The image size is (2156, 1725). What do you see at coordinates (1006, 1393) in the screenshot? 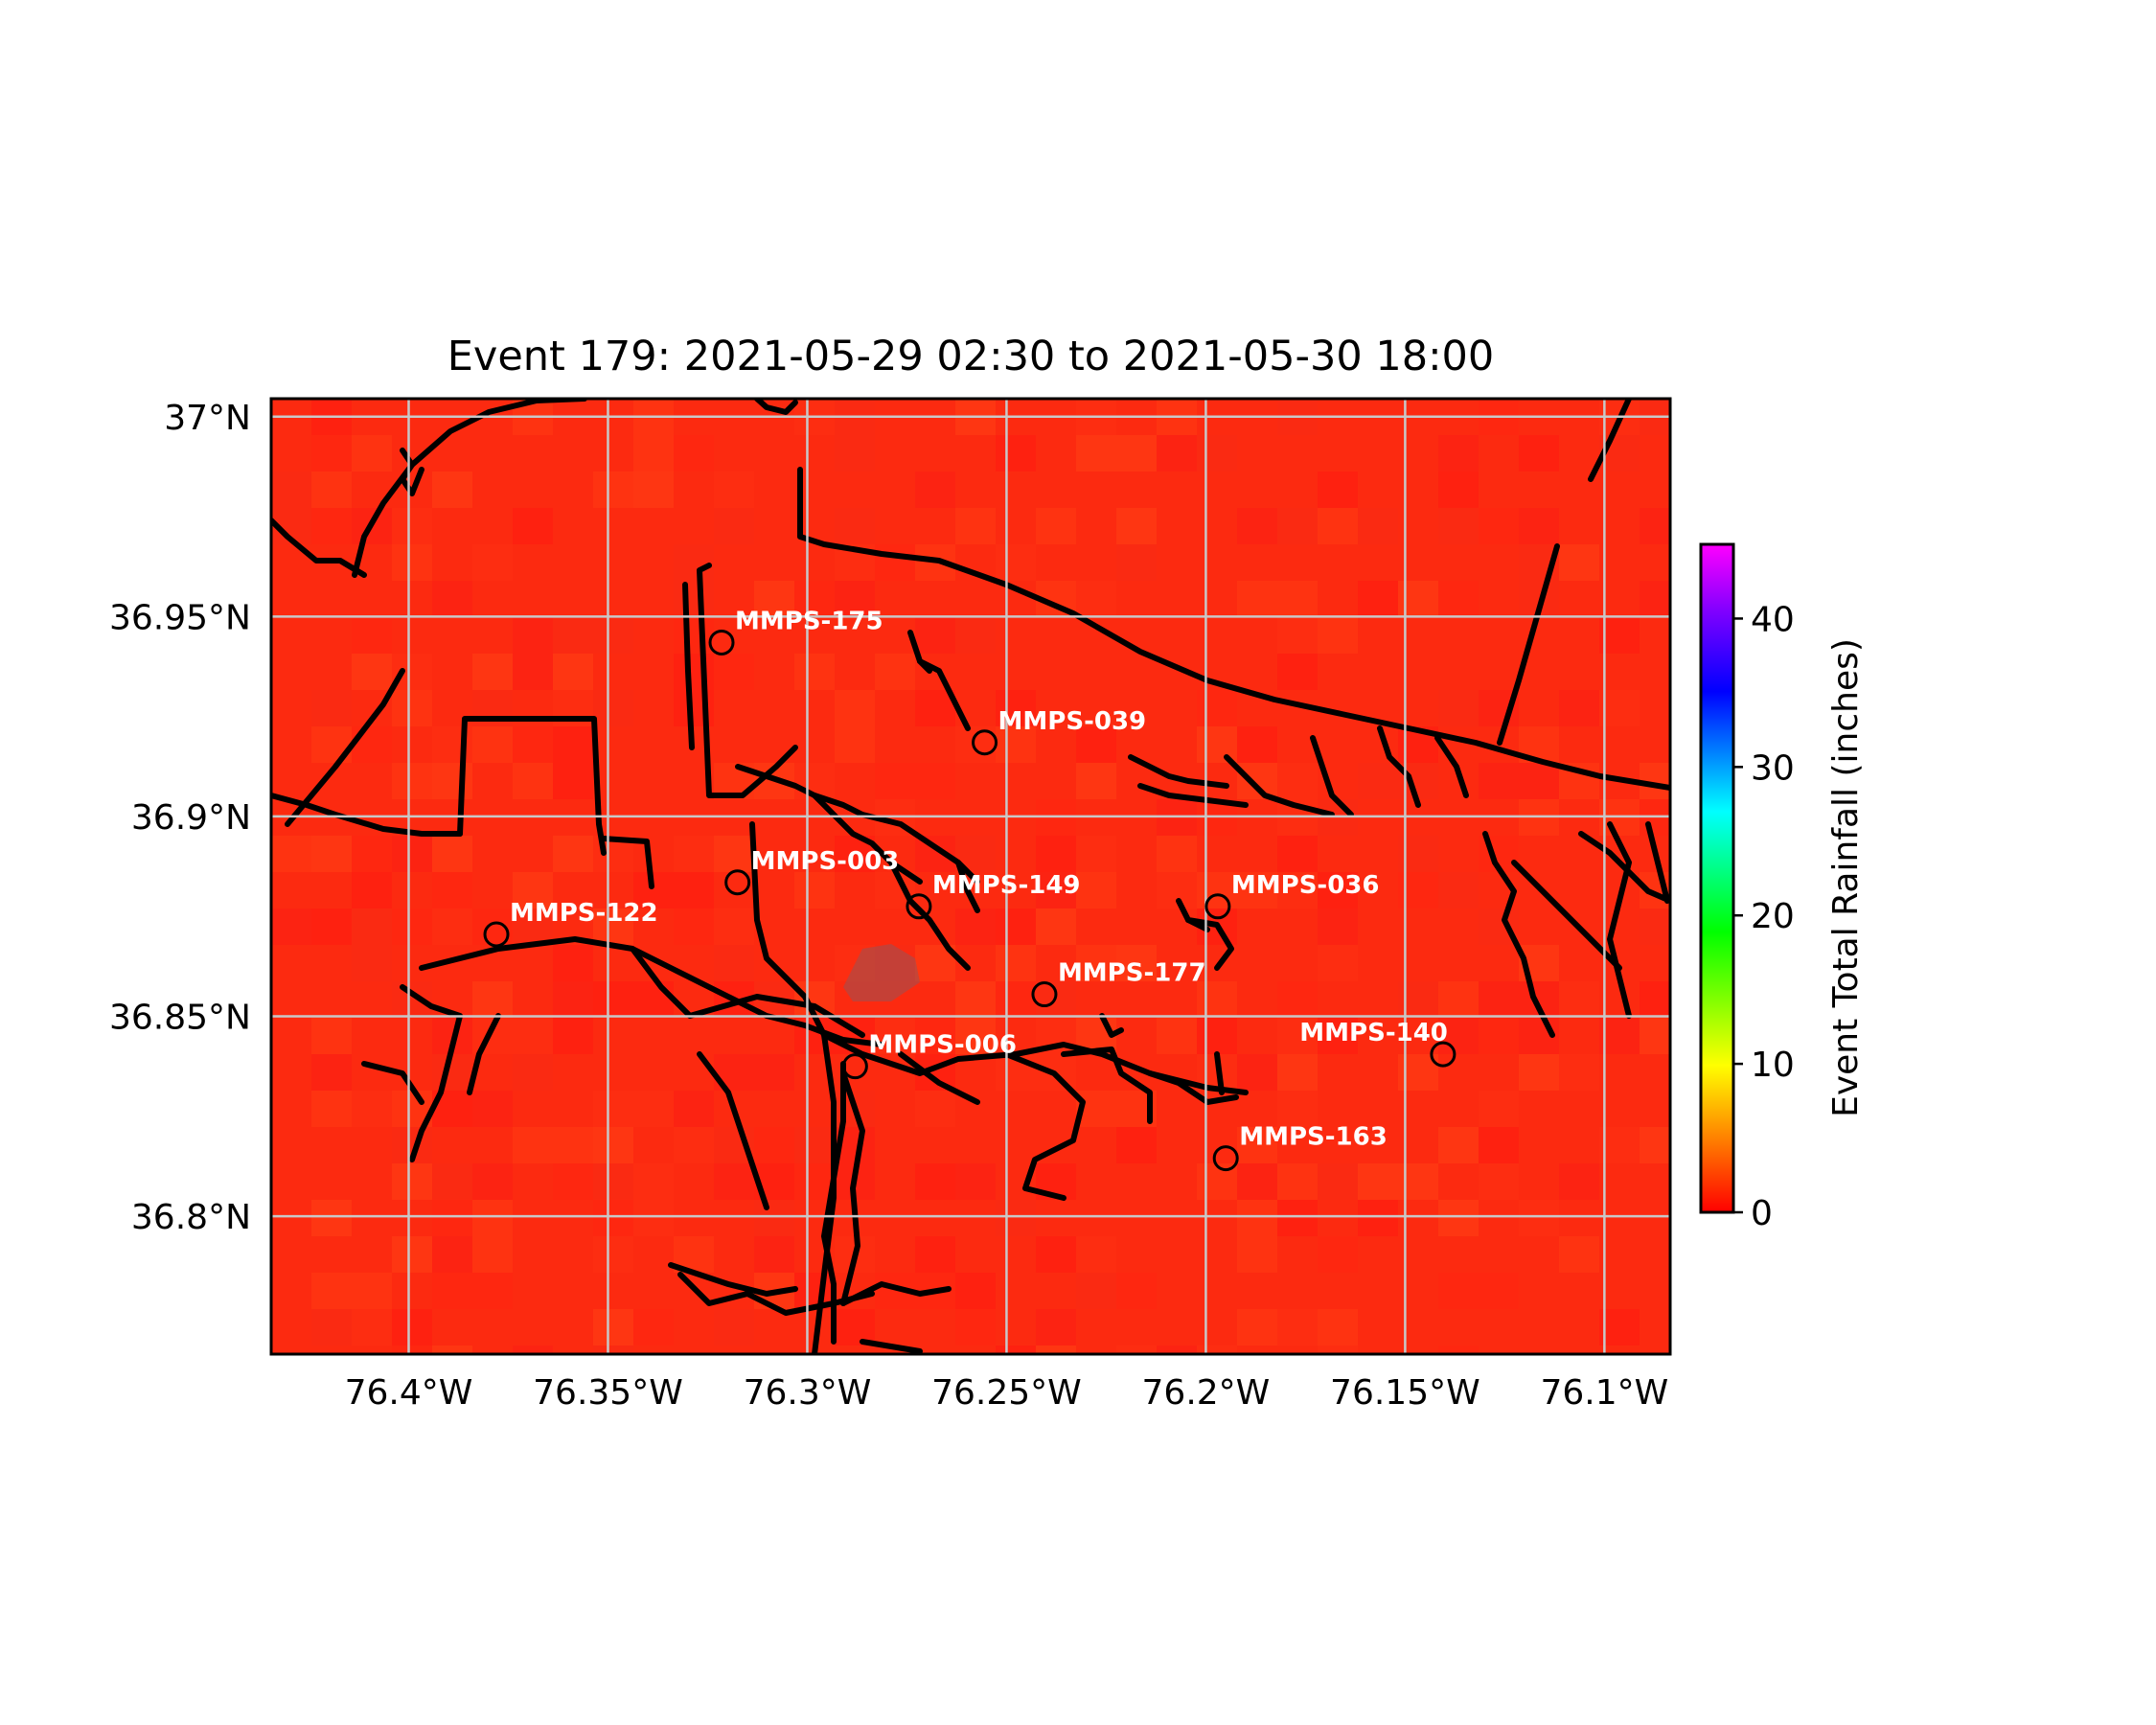
I see `lon-tick-label: 76.25°W` at bounding box center [1006, 1393].